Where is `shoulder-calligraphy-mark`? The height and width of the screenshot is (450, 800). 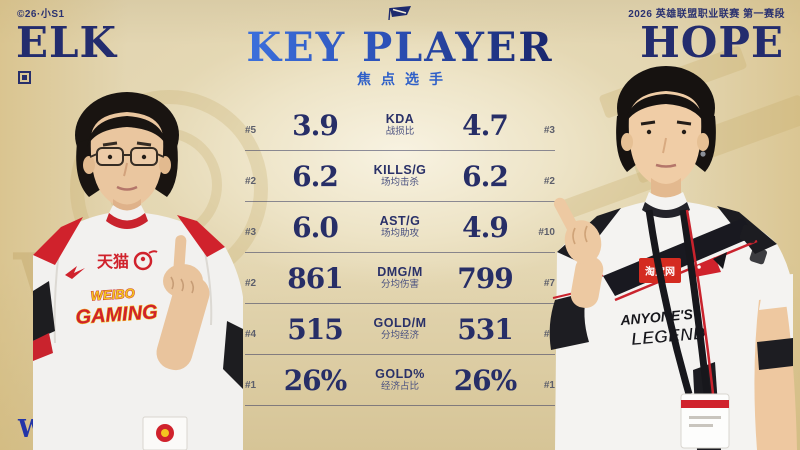 shoulder-calligraphy-mark is located at coordinates (753, 244).